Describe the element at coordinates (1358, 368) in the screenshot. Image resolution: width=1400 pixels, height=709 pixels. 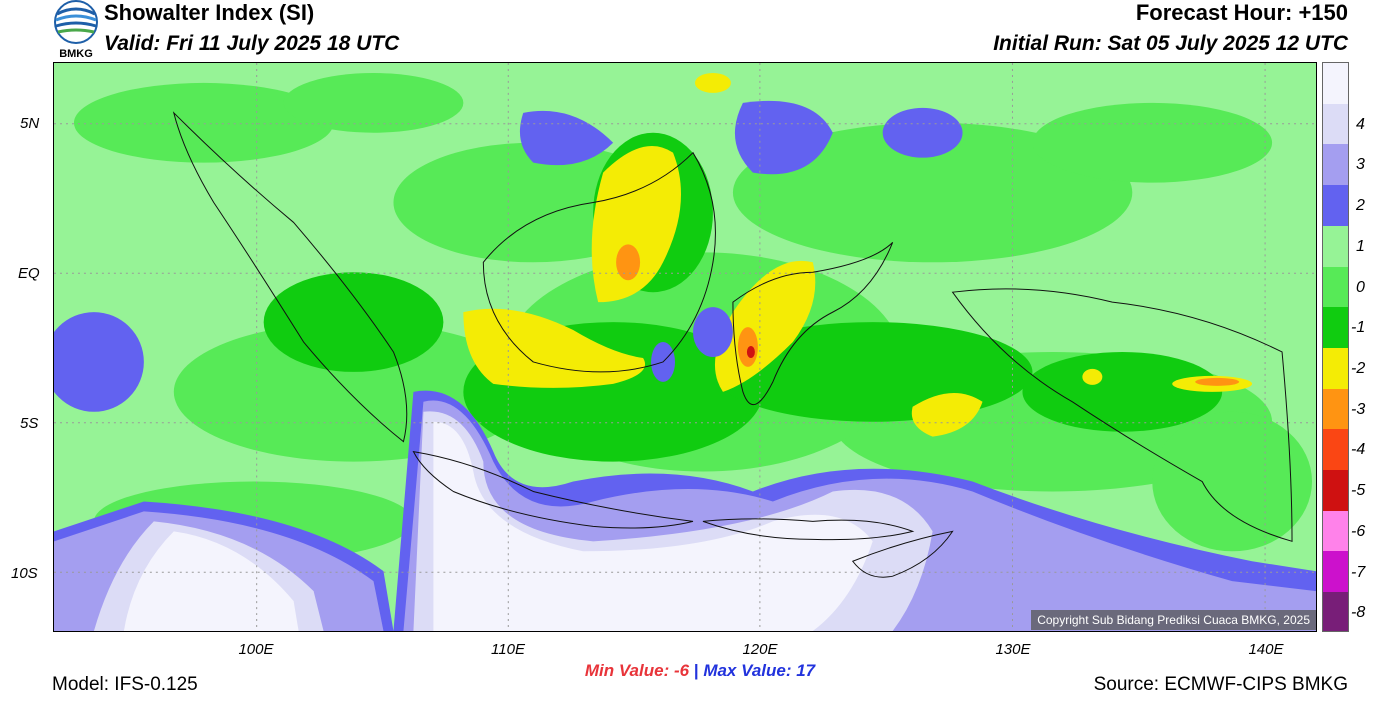
I see `colorbar-label: -2` at that location.